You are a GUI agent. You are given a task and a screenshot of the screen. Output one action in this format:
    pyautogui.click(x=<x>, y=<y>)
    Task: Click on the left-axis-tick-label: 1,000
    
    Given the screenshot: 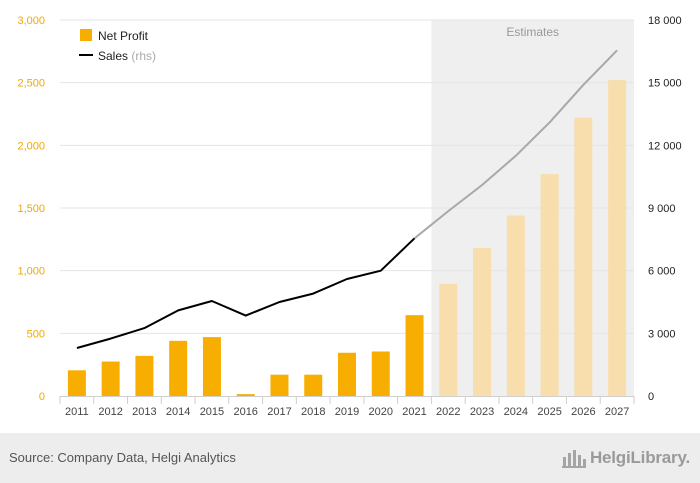 What is the action you would take?
    pyautogui.click(x=31, y=272)
    